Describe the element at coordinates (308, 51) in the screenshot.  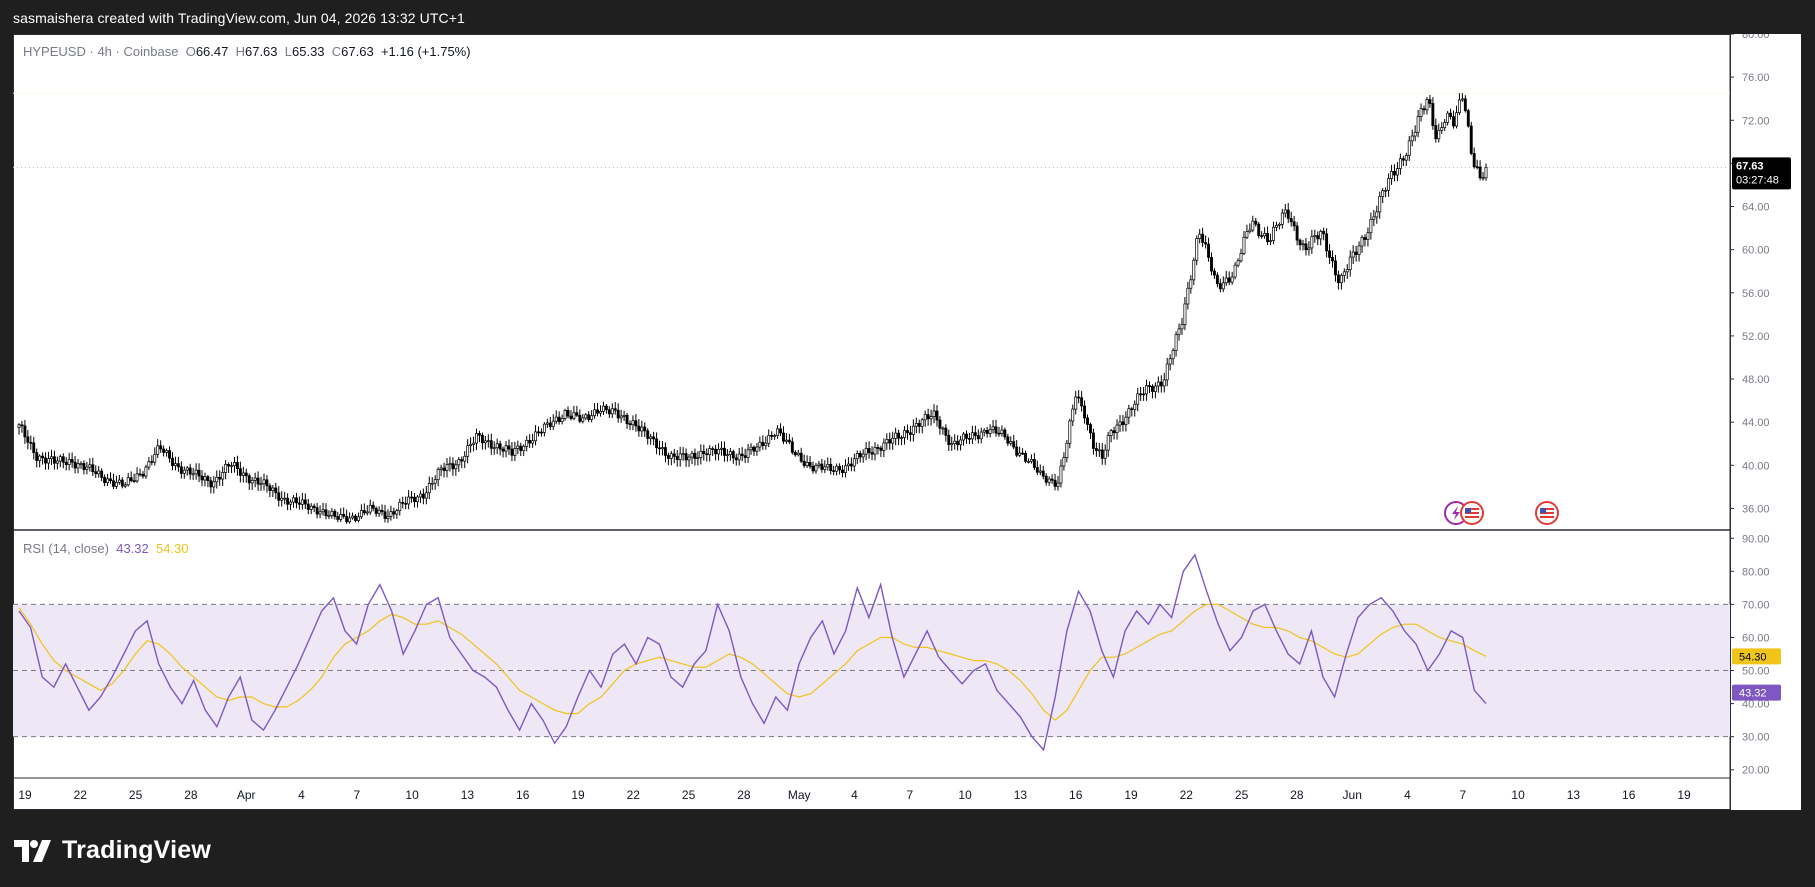
I see `legend-low-value: 65.33` at that location.